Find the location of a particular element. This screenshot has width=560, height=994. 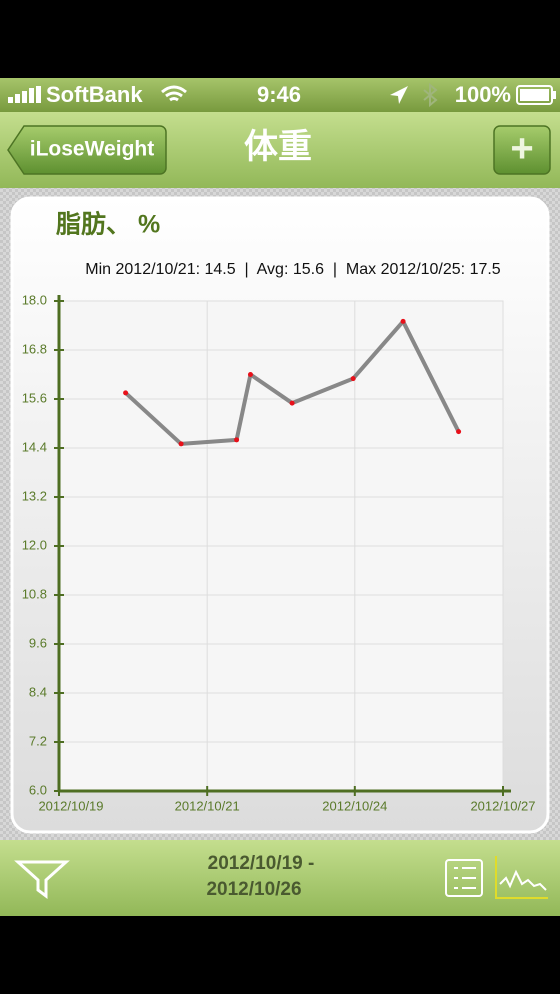

clock: 9:46 is located at coordinates (279, 94).